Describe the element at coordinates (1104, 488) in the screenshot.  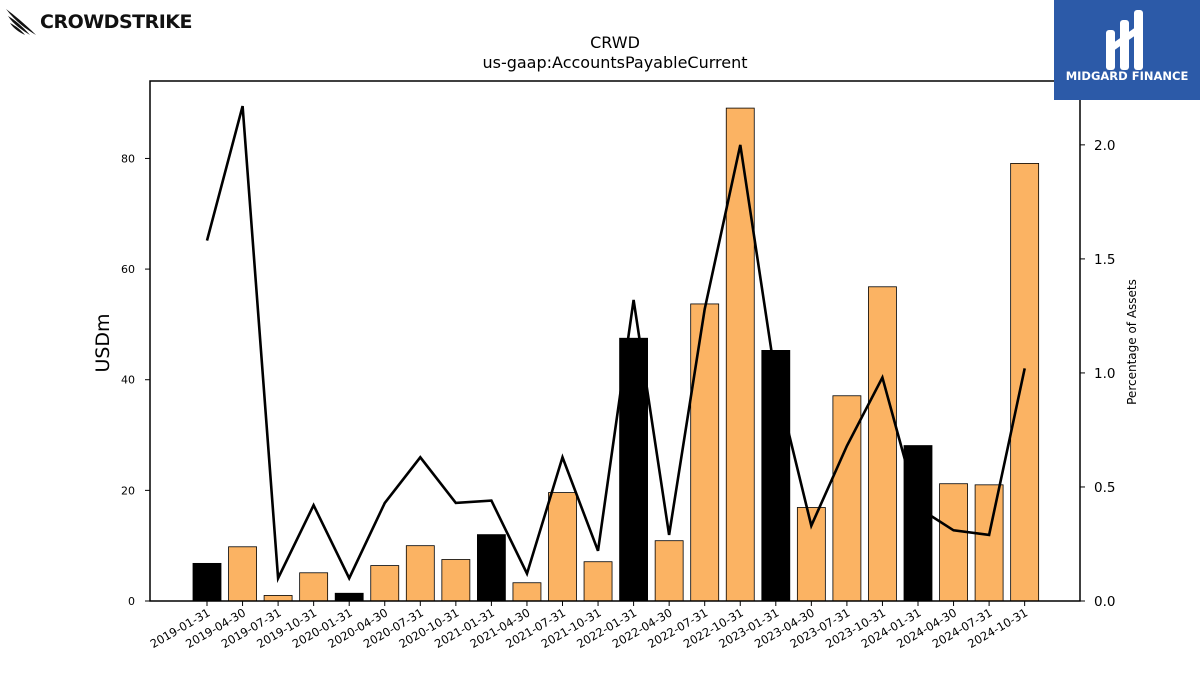
I see `y2-tick-label-0.5: 0.5` at that location.